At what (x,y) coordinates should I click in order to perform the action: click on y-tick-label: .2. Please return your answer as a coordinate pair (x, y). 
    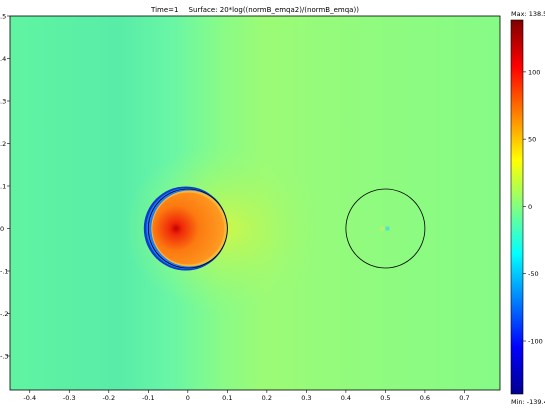
    Looking at the image, I should click on (3, 144).